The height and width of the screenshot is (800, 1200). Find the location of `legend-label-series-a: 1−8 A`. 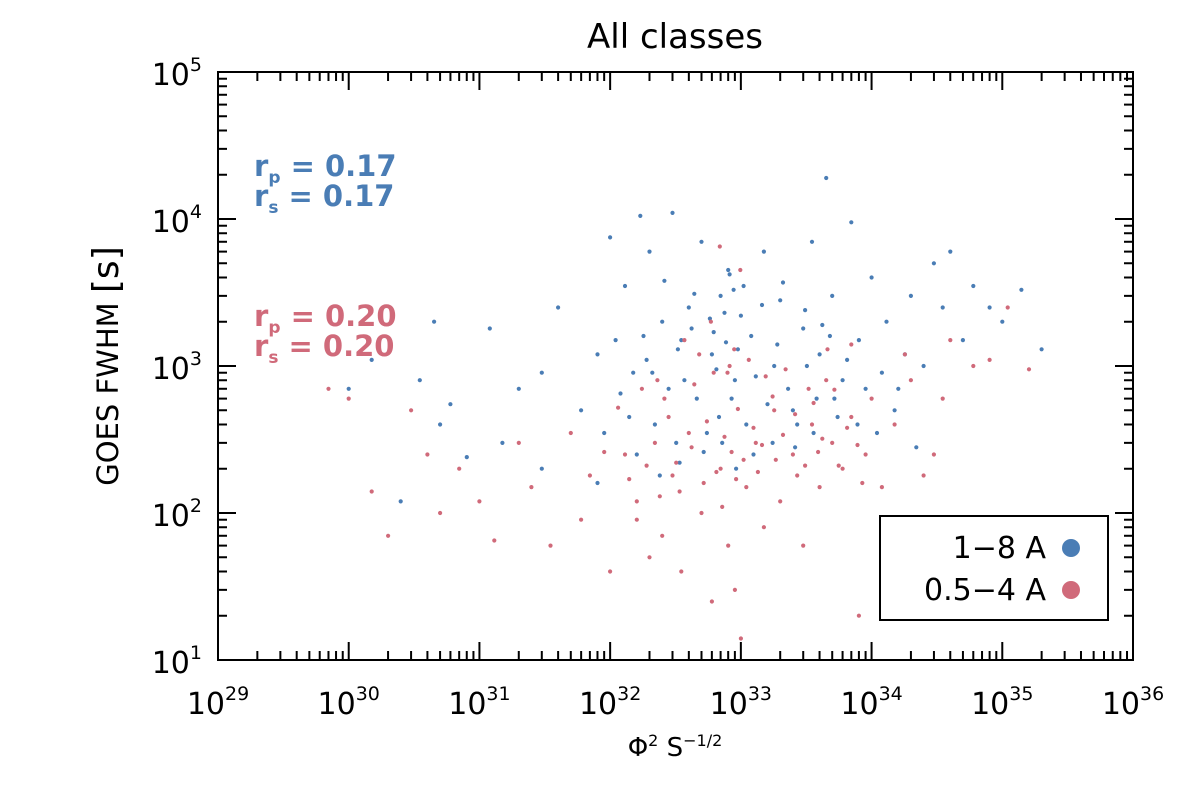

legend-label-series-a: 1−8 A is located at coordinates (1000, 548).